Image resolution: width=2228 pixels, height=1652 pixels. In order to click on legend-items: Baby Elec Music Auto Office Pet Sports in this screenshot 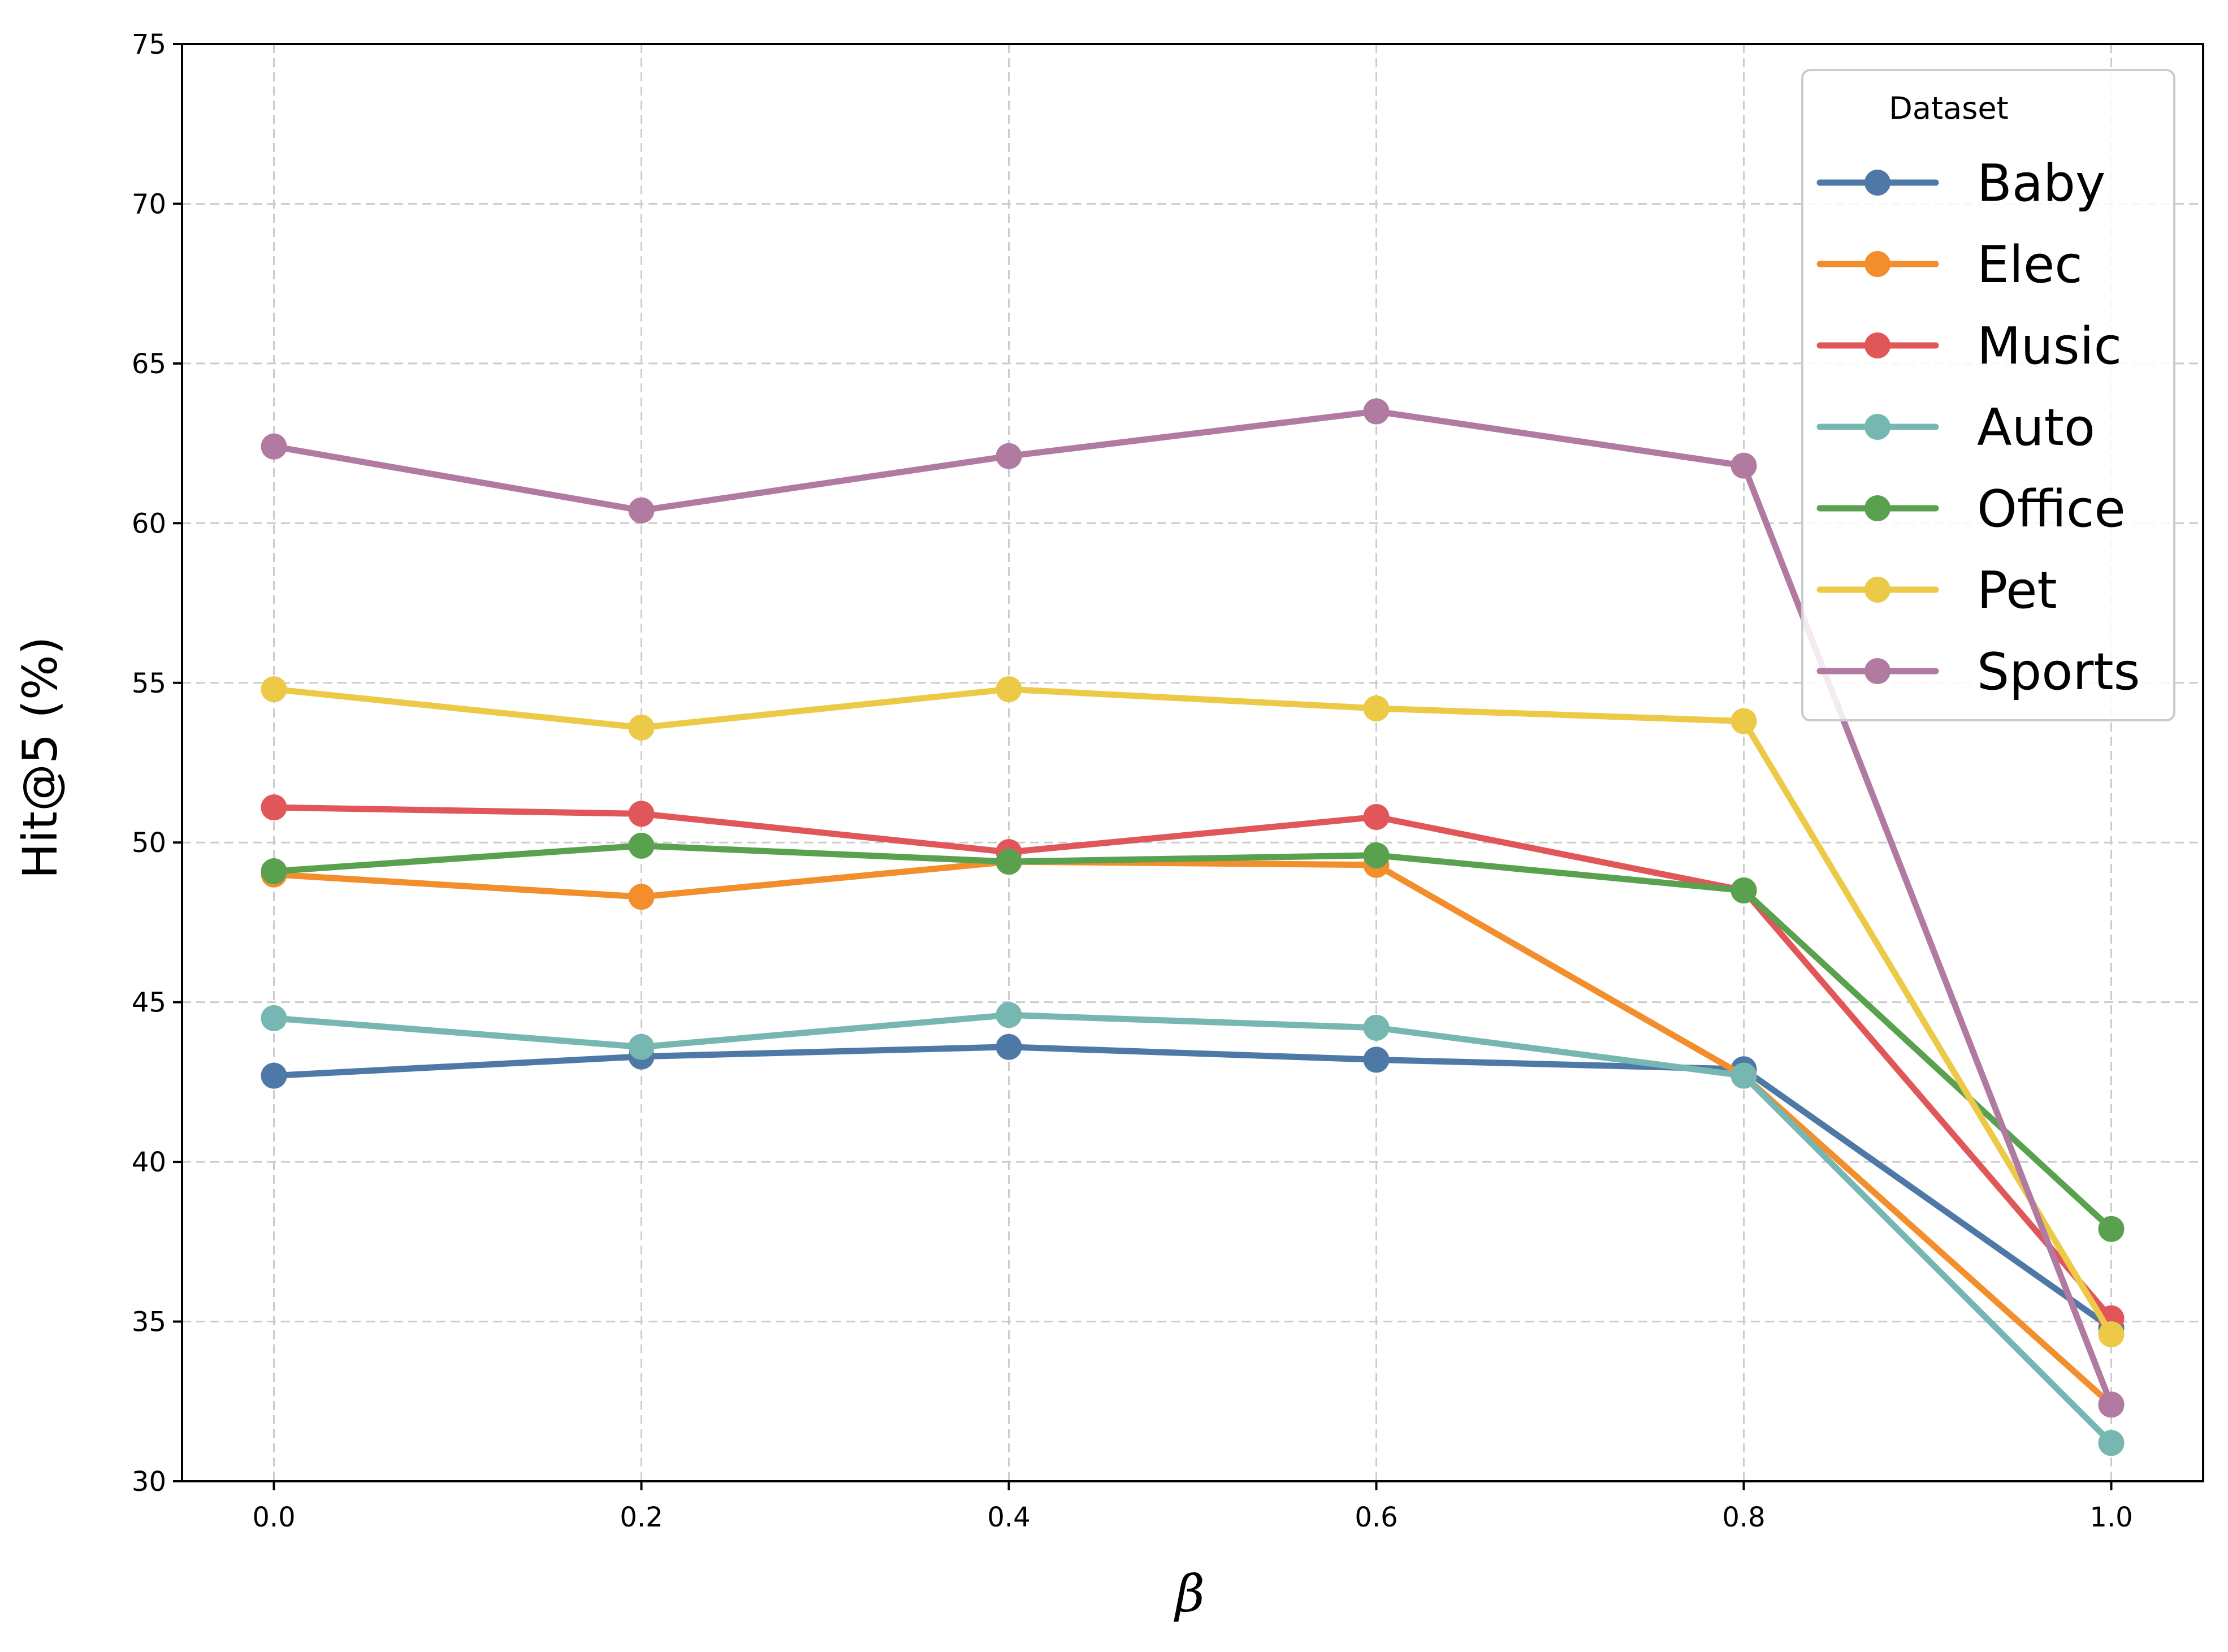, I will do `click(1978, 428)`.